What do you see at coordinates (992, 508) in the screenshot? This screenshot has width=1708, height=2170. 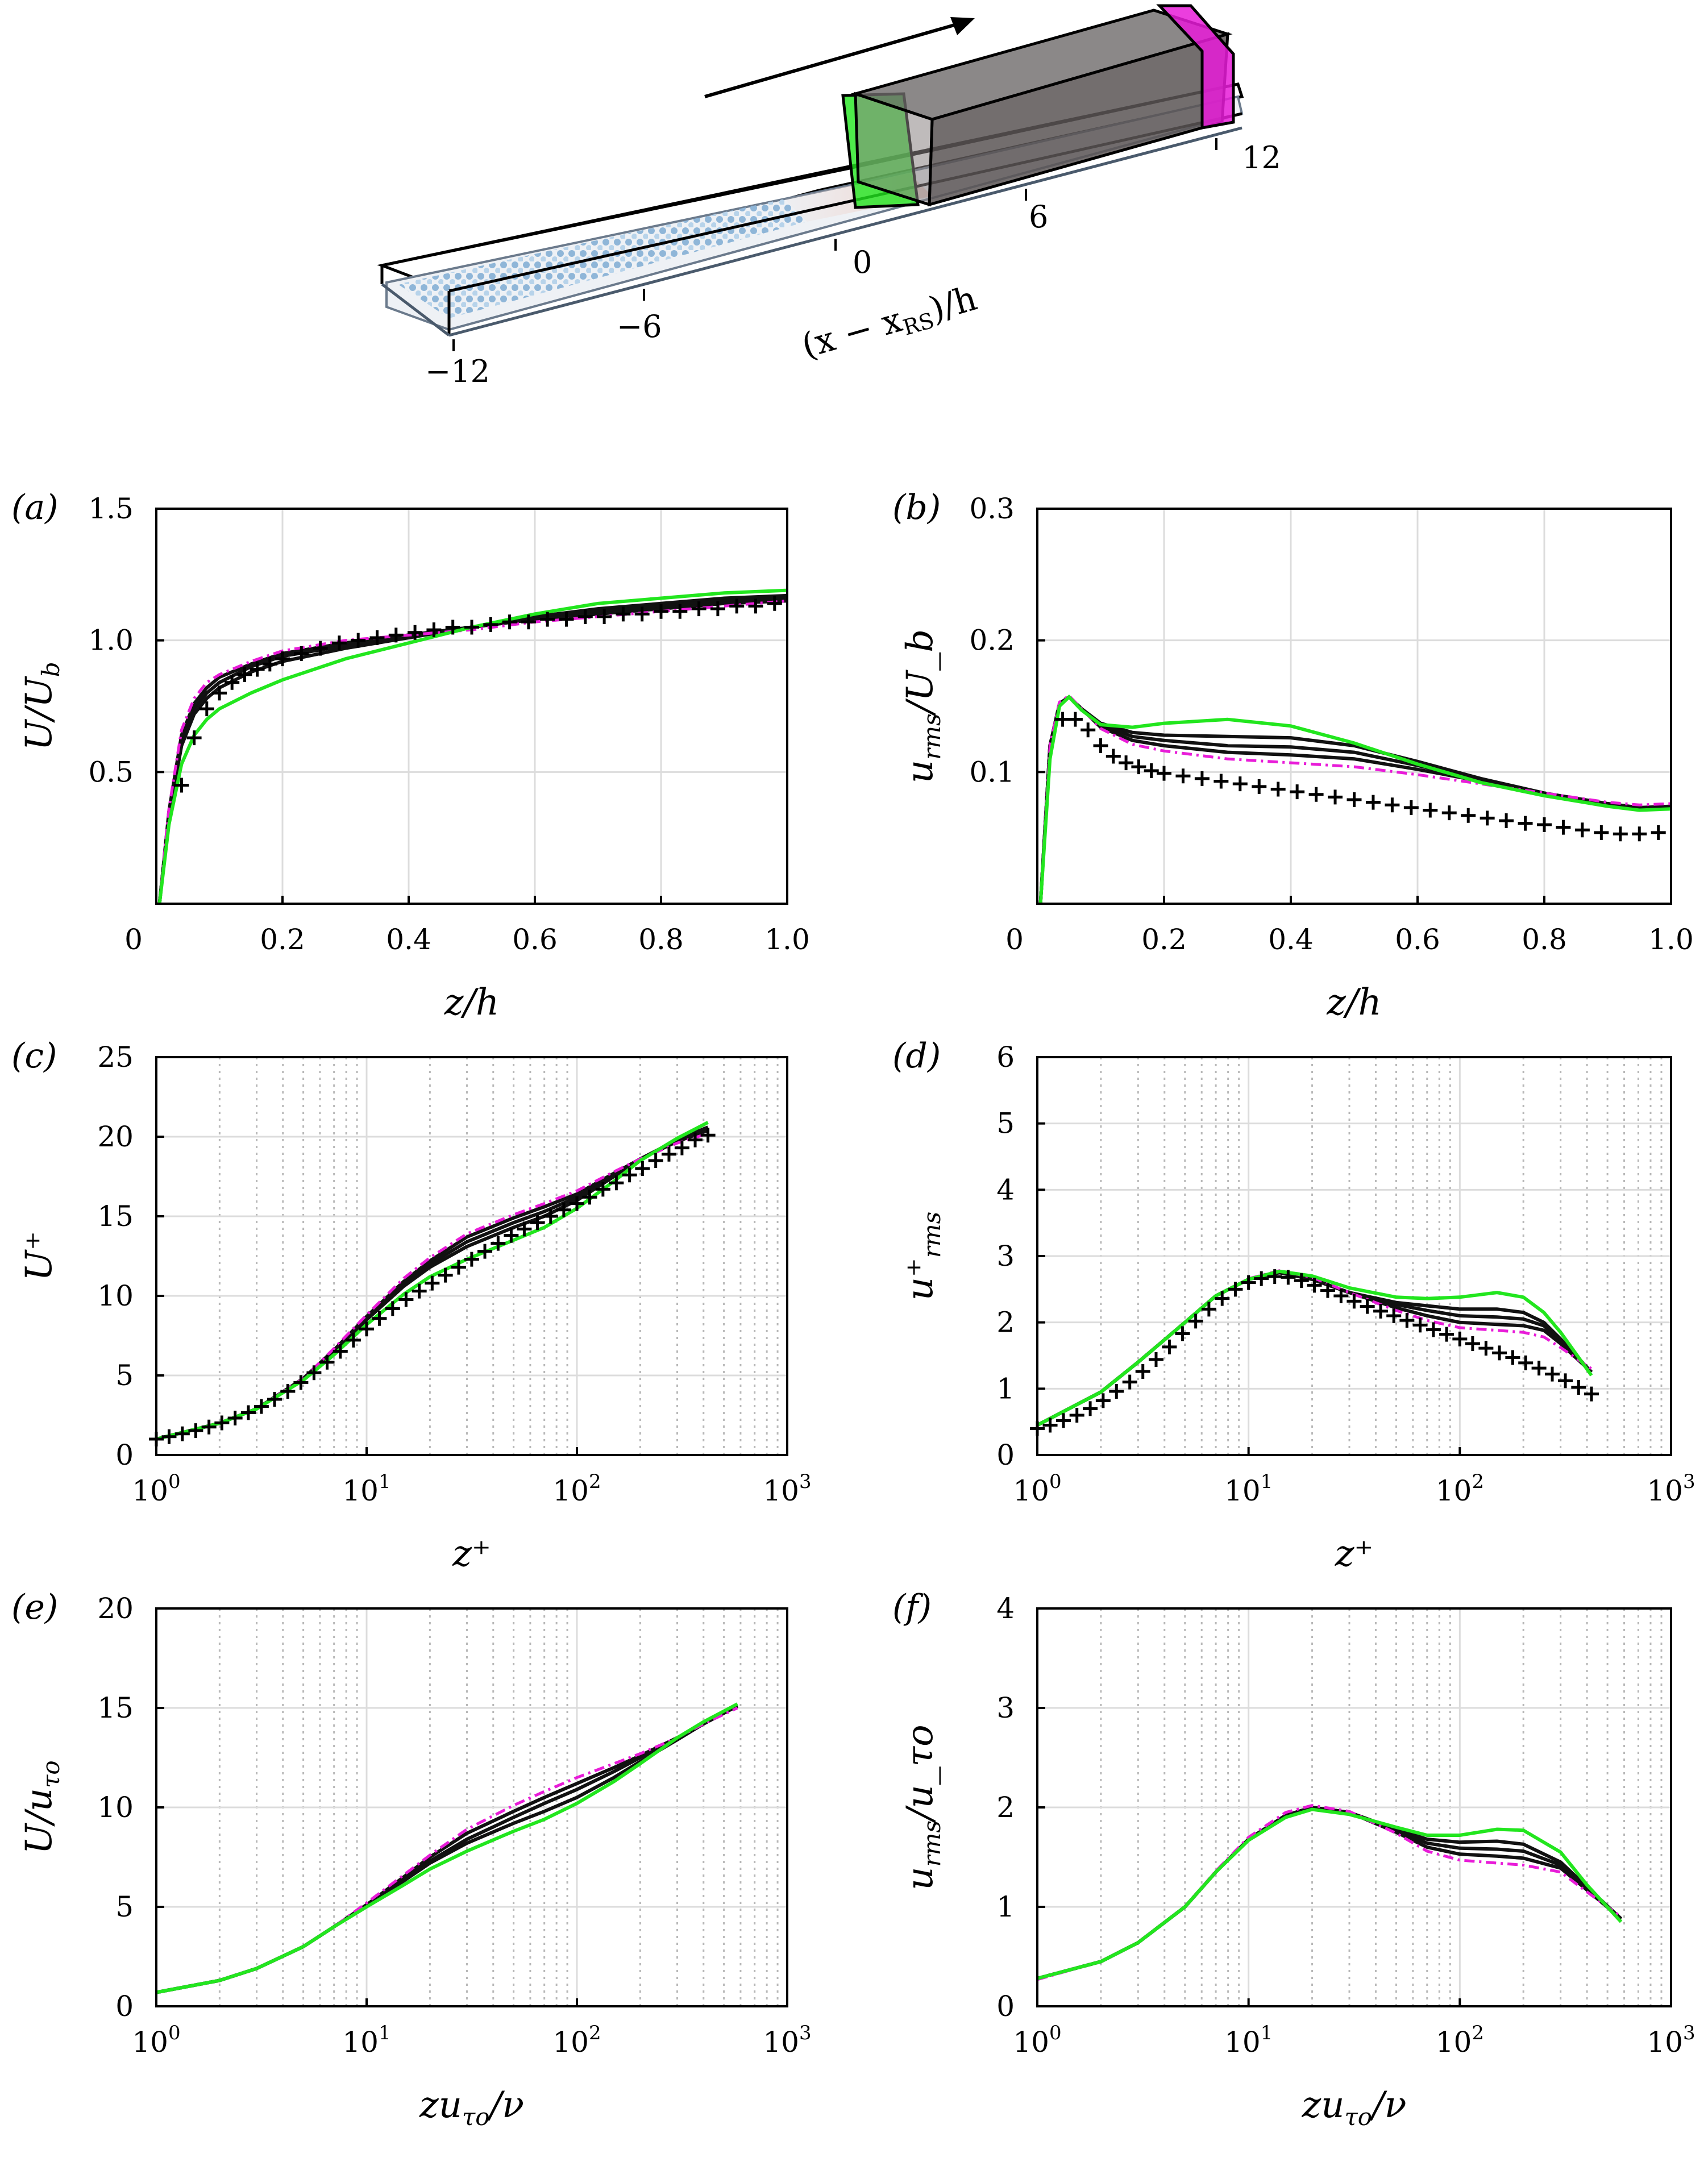 I see `y-tick-label: 0.3` at bounding box center [992, 508].